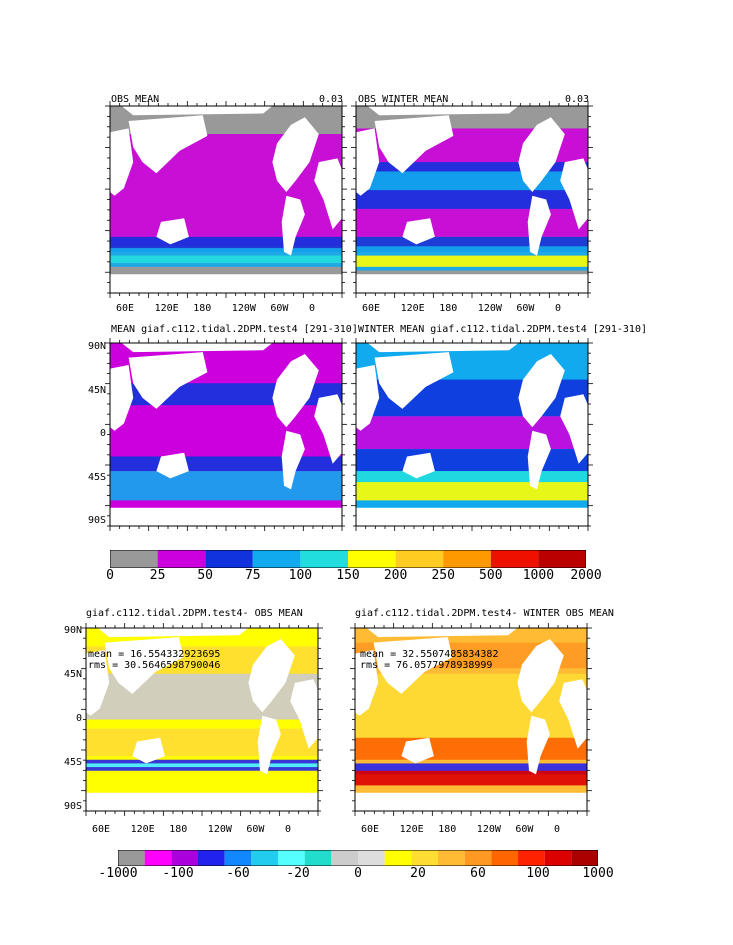  Describe the element at coordinates (395, 575) in the screenshot. I see `colorbar-label: 200` at that location.